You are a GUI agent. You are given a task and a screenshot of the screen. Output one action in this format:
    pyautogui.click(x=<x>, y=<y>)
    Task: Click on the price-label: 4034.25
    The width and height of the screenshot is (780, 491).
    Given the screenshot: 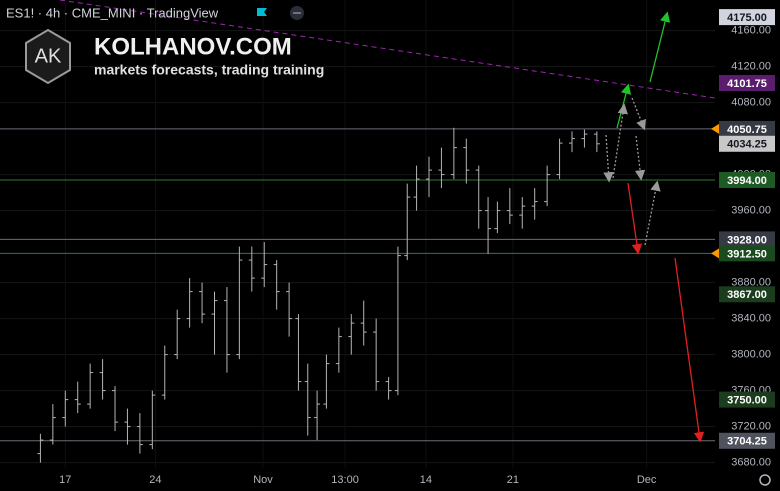 What is the action you would take?
    pyautogui.click(x=747, y=145)
    